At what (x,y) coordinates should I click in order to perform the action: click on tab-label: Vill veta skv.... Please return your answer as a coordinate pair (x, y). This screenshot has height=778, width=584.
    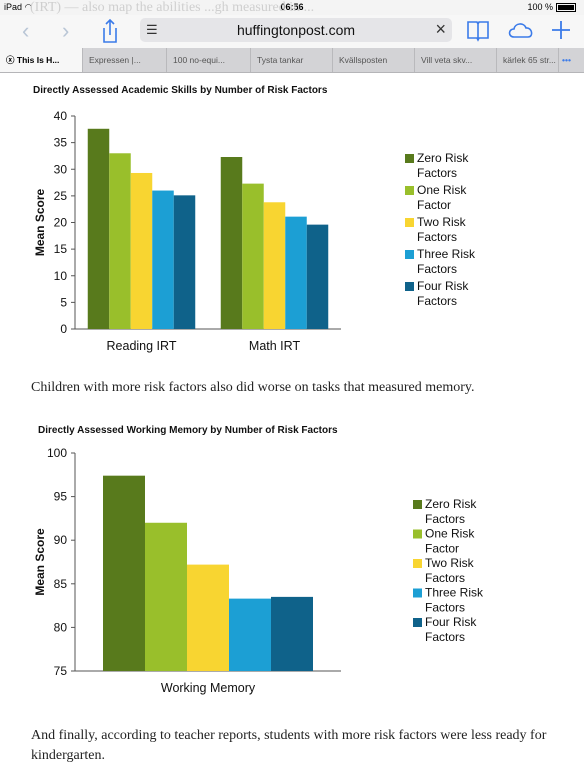
    Looking at the image, I should click on (447, 60).